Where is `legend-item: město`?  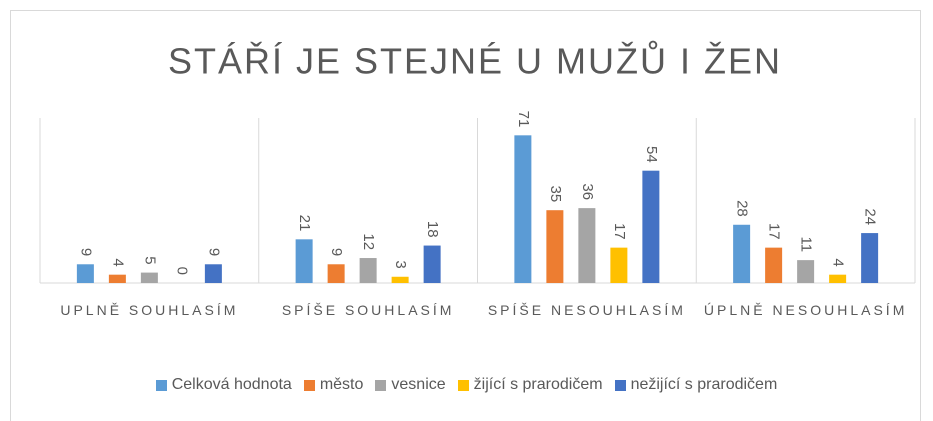 legend-item: město is located at coordinates (333, 385).